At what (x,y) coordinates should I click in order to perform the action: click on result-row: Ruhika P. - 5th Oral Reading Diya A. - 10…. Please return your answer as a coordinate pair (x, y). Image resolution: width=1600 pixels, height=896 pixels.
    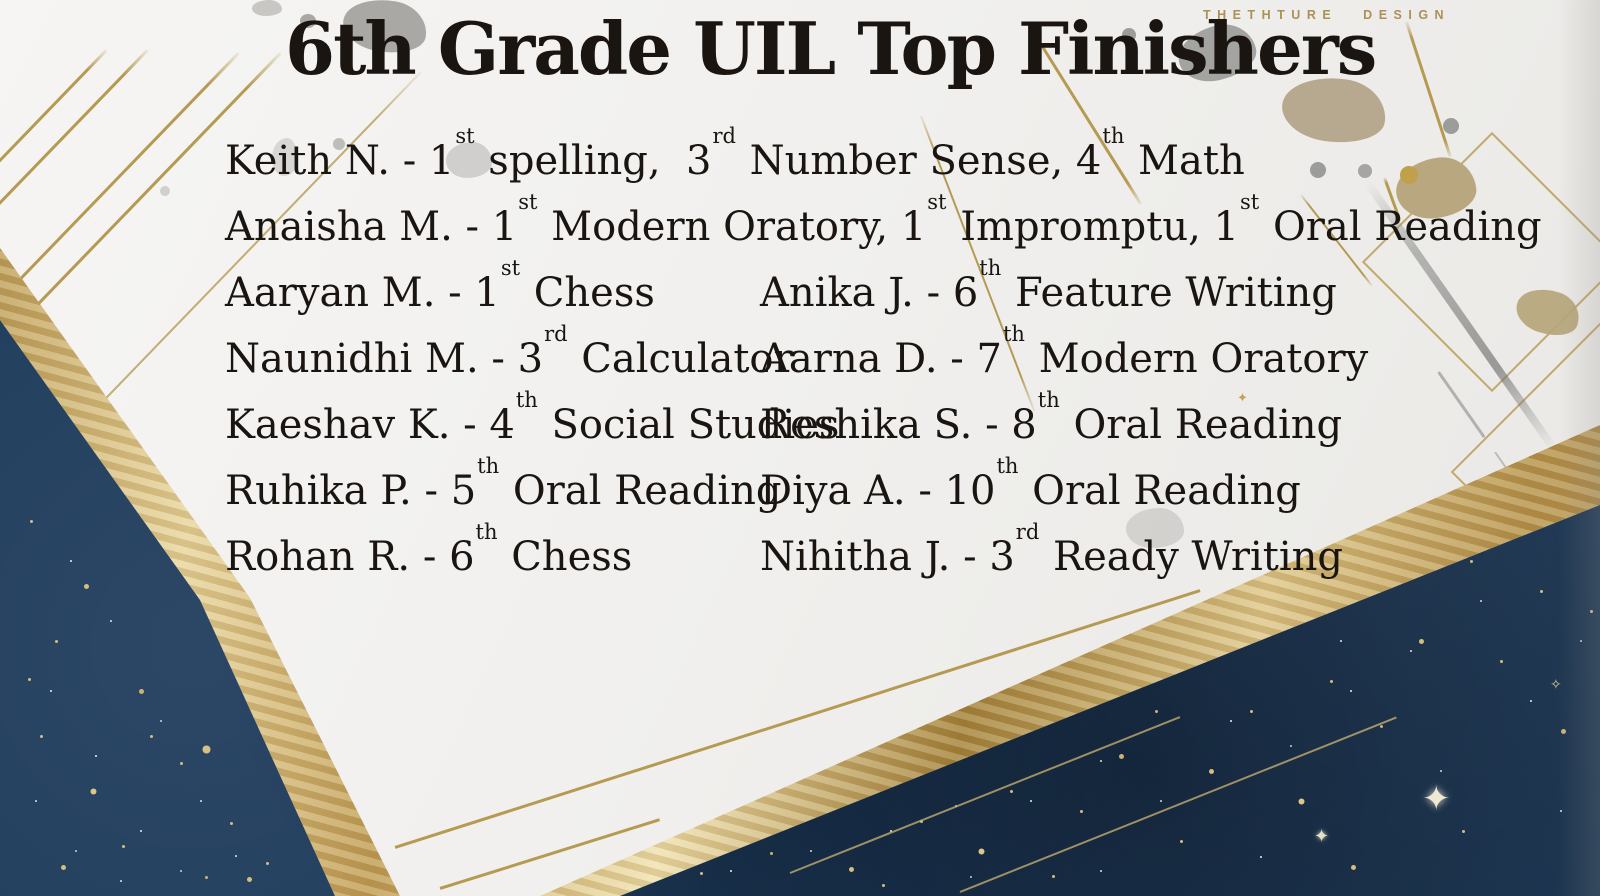
    Looking at the image, I should click on (825, 488).